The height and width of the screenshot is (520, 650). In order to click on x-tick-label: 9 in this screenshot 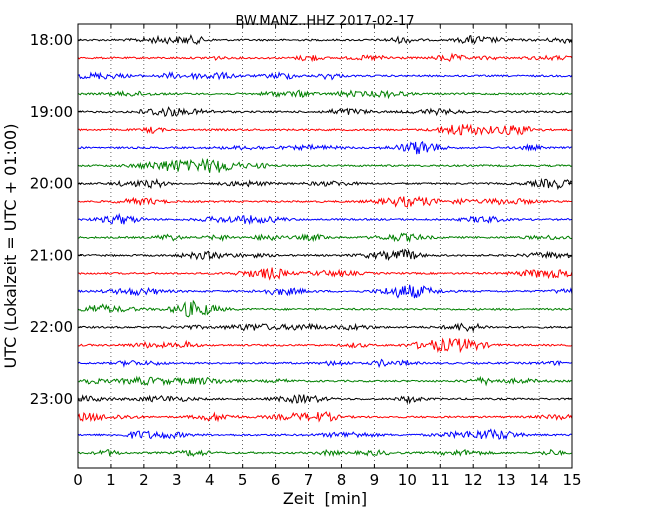, I will do `click(375, 480)`.